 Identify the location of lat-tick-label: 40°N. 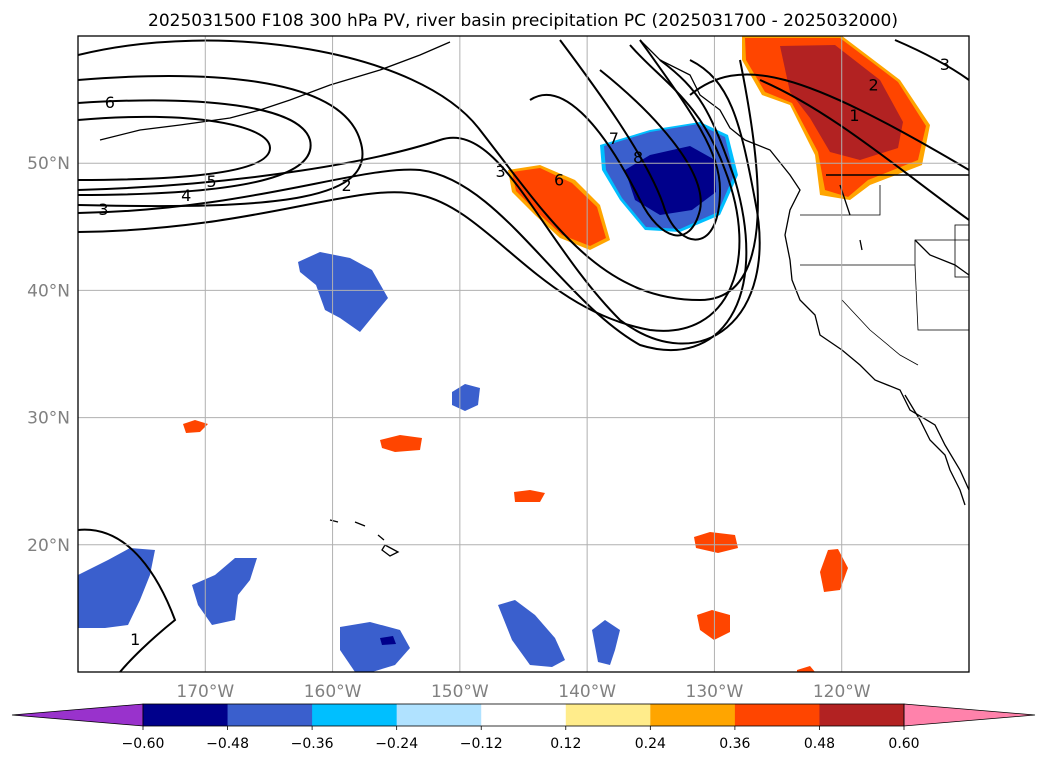
(48, 291).